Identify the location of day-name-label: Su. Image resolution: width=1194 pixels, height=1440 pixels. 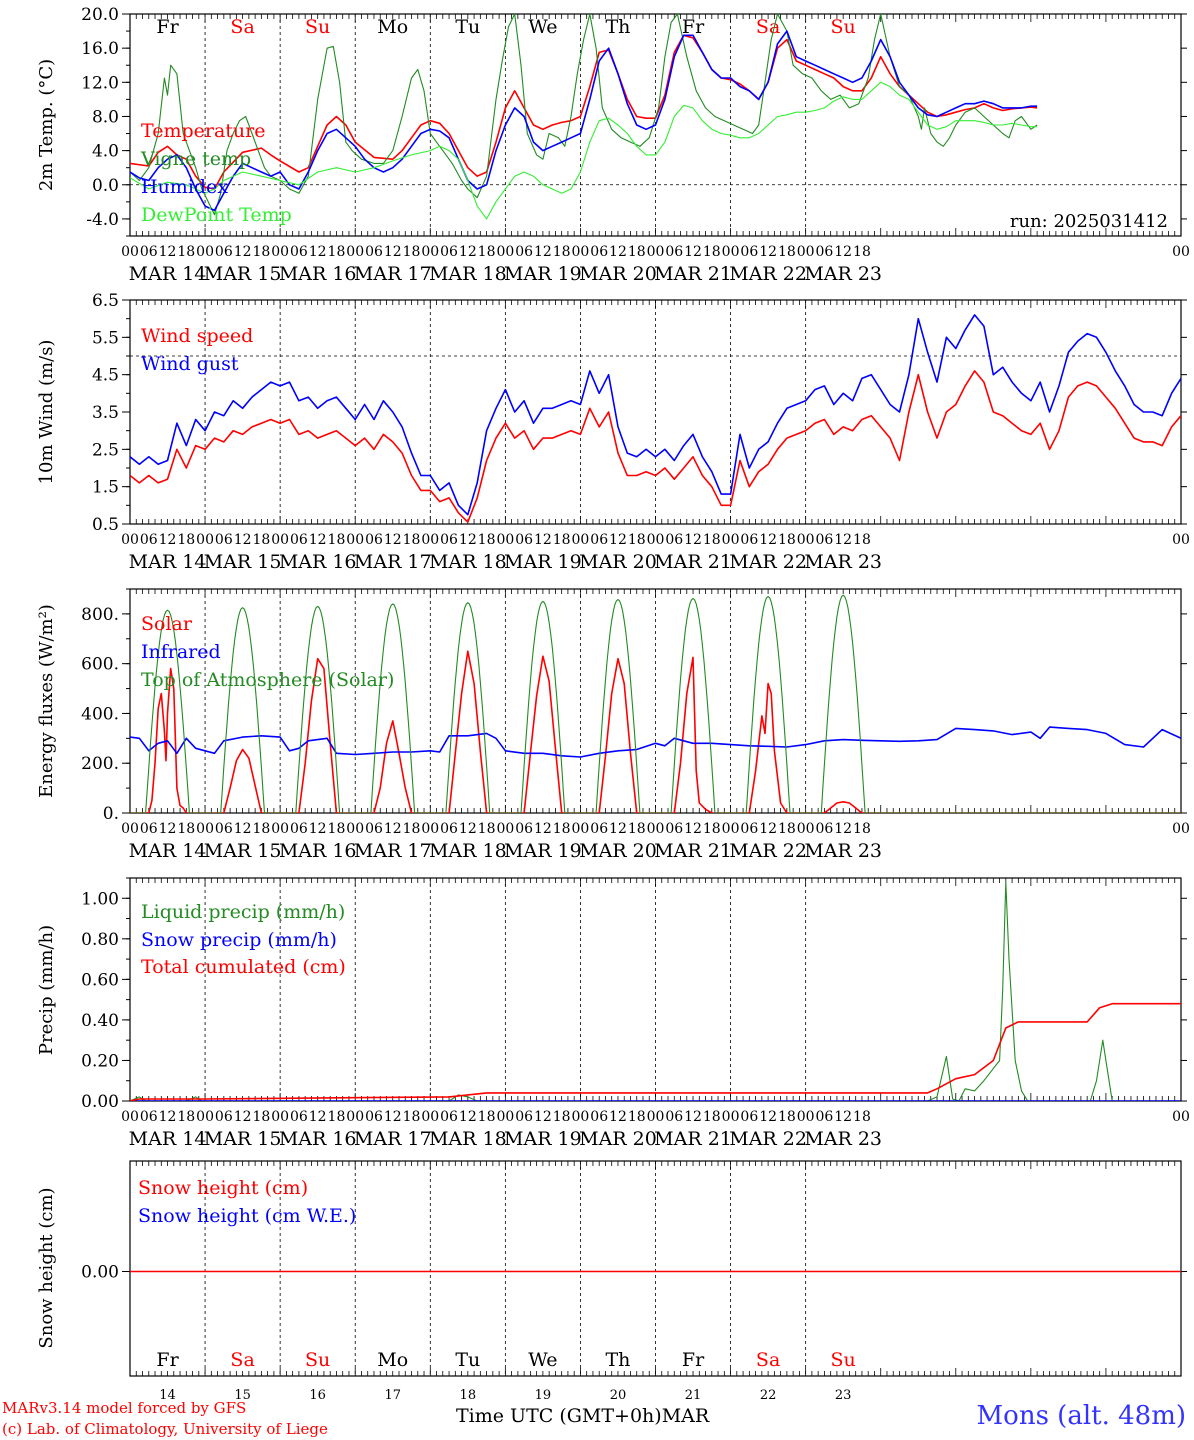
(843, 1360).